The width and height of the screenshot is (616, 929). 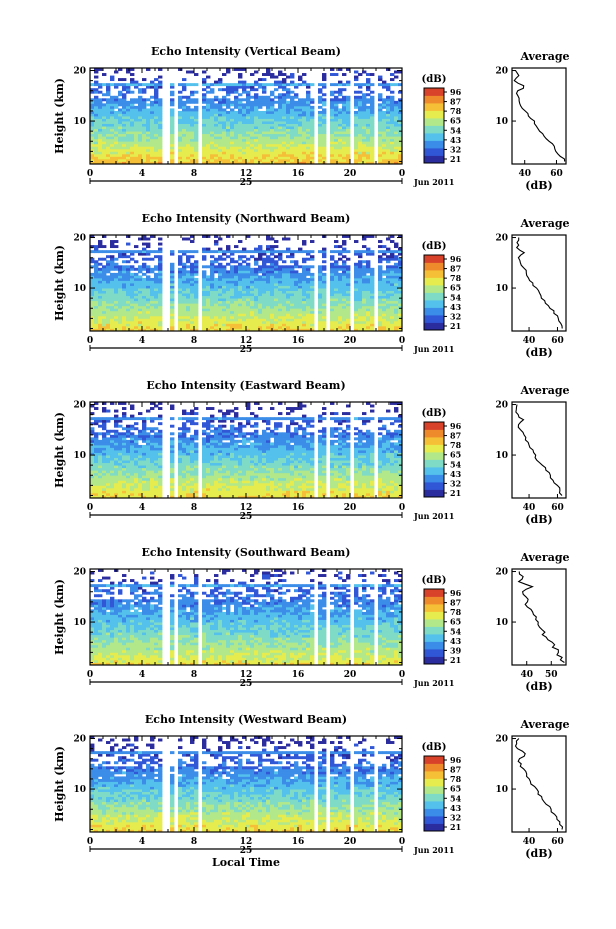 What do you see at coordinates (245, 385) in the screenshot?
I see `panel-title: Echo Intensity (Eastward Beam)` at bounding box center [245, 385].